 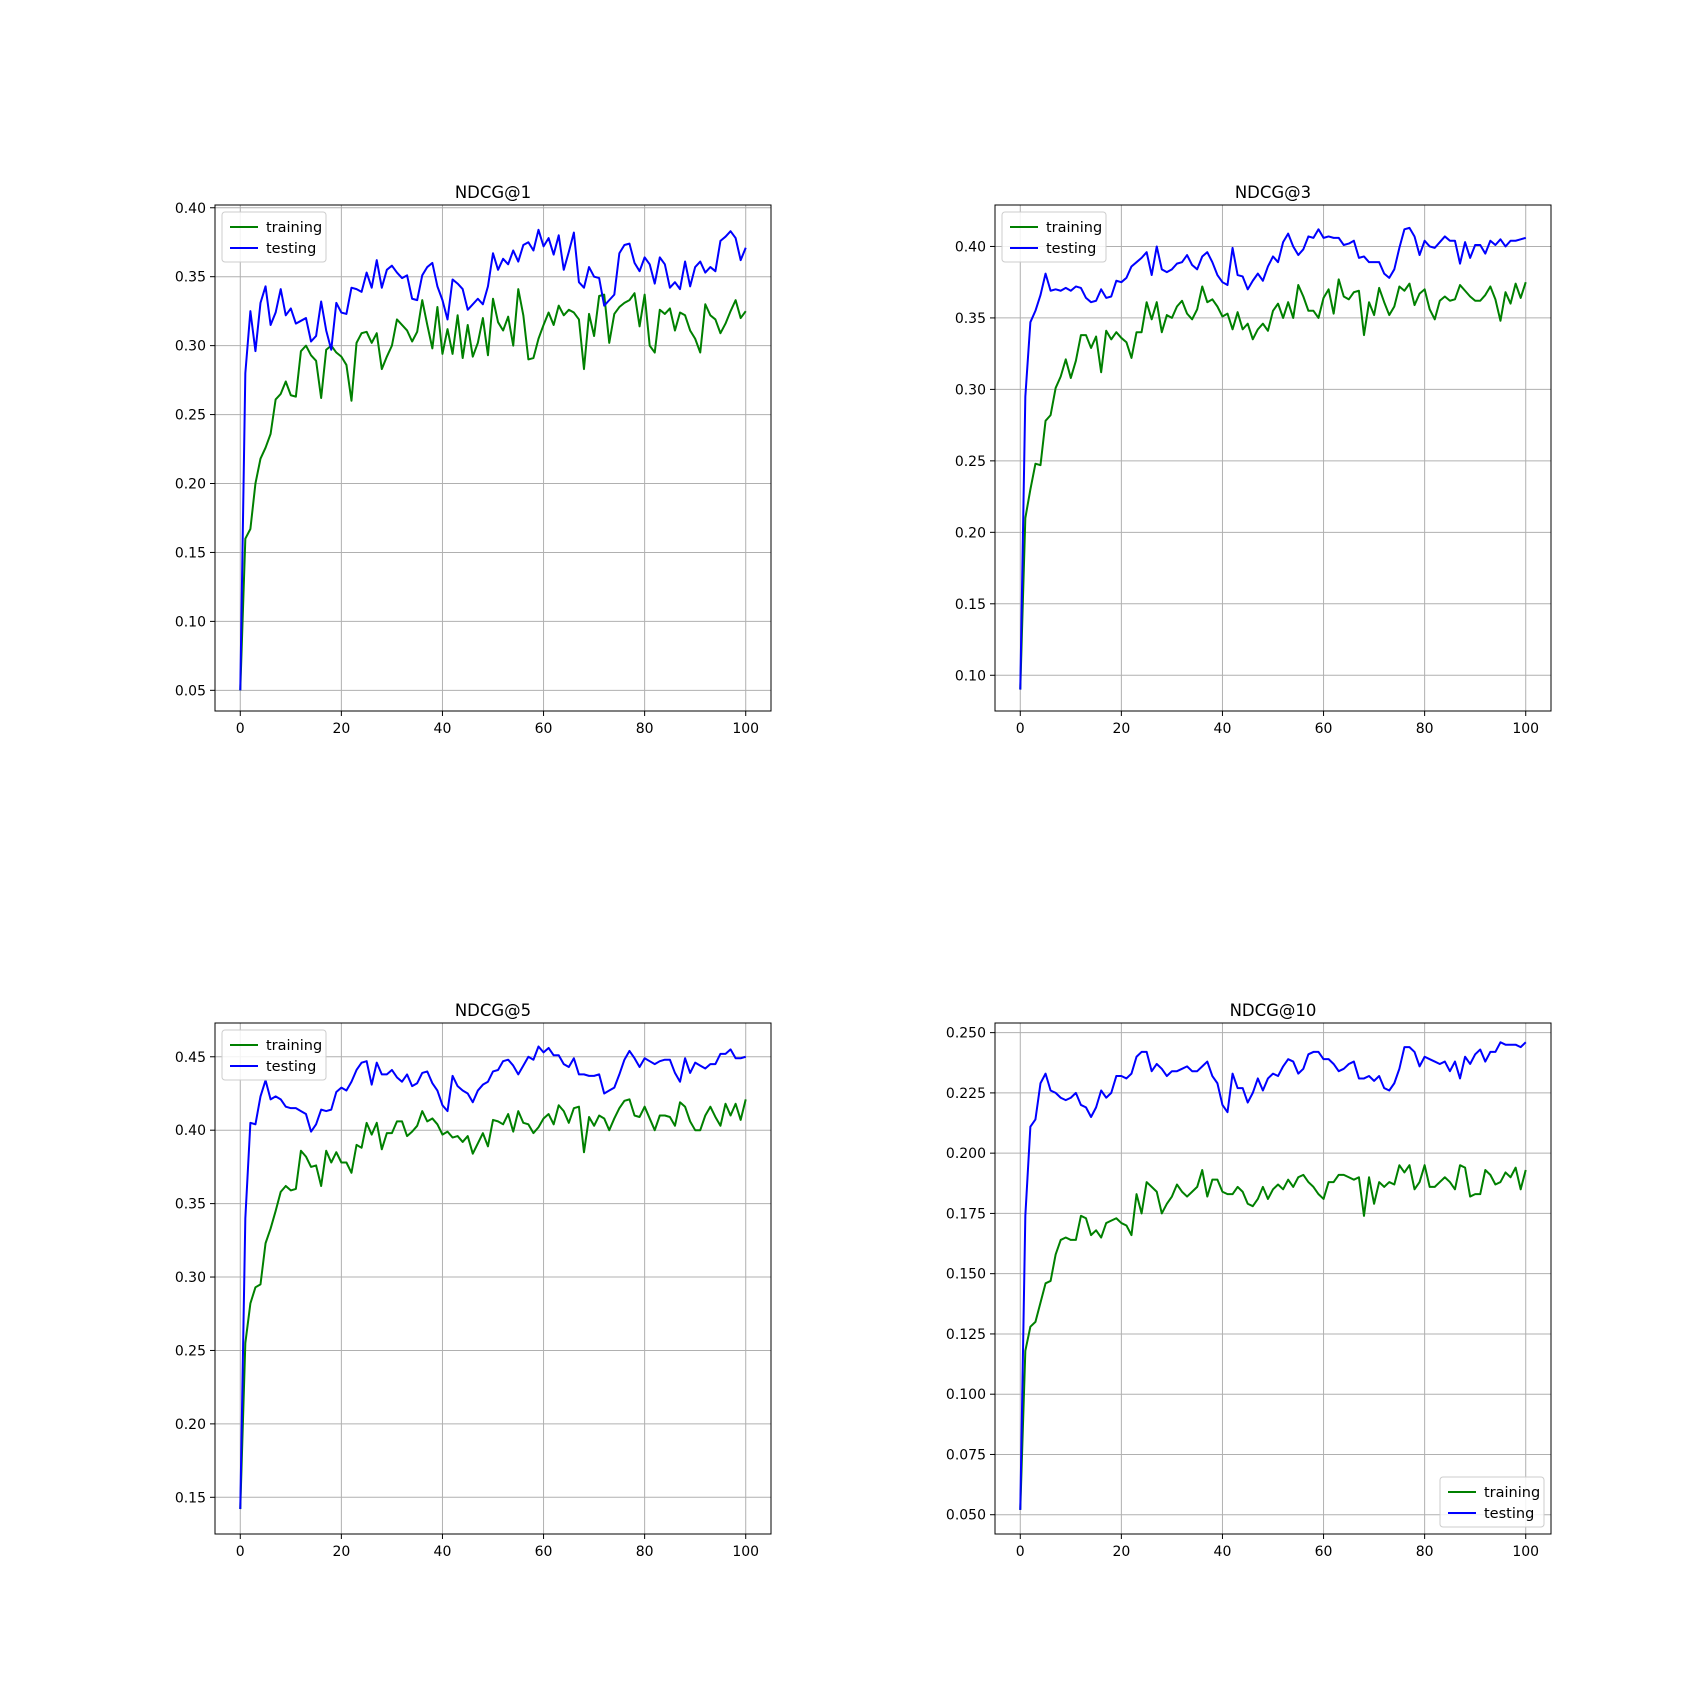 What do you see at coordinates (966, 1516) in the screenshot?
I see `y-tick-label: 0.050` at bounding box center [966, 1516].